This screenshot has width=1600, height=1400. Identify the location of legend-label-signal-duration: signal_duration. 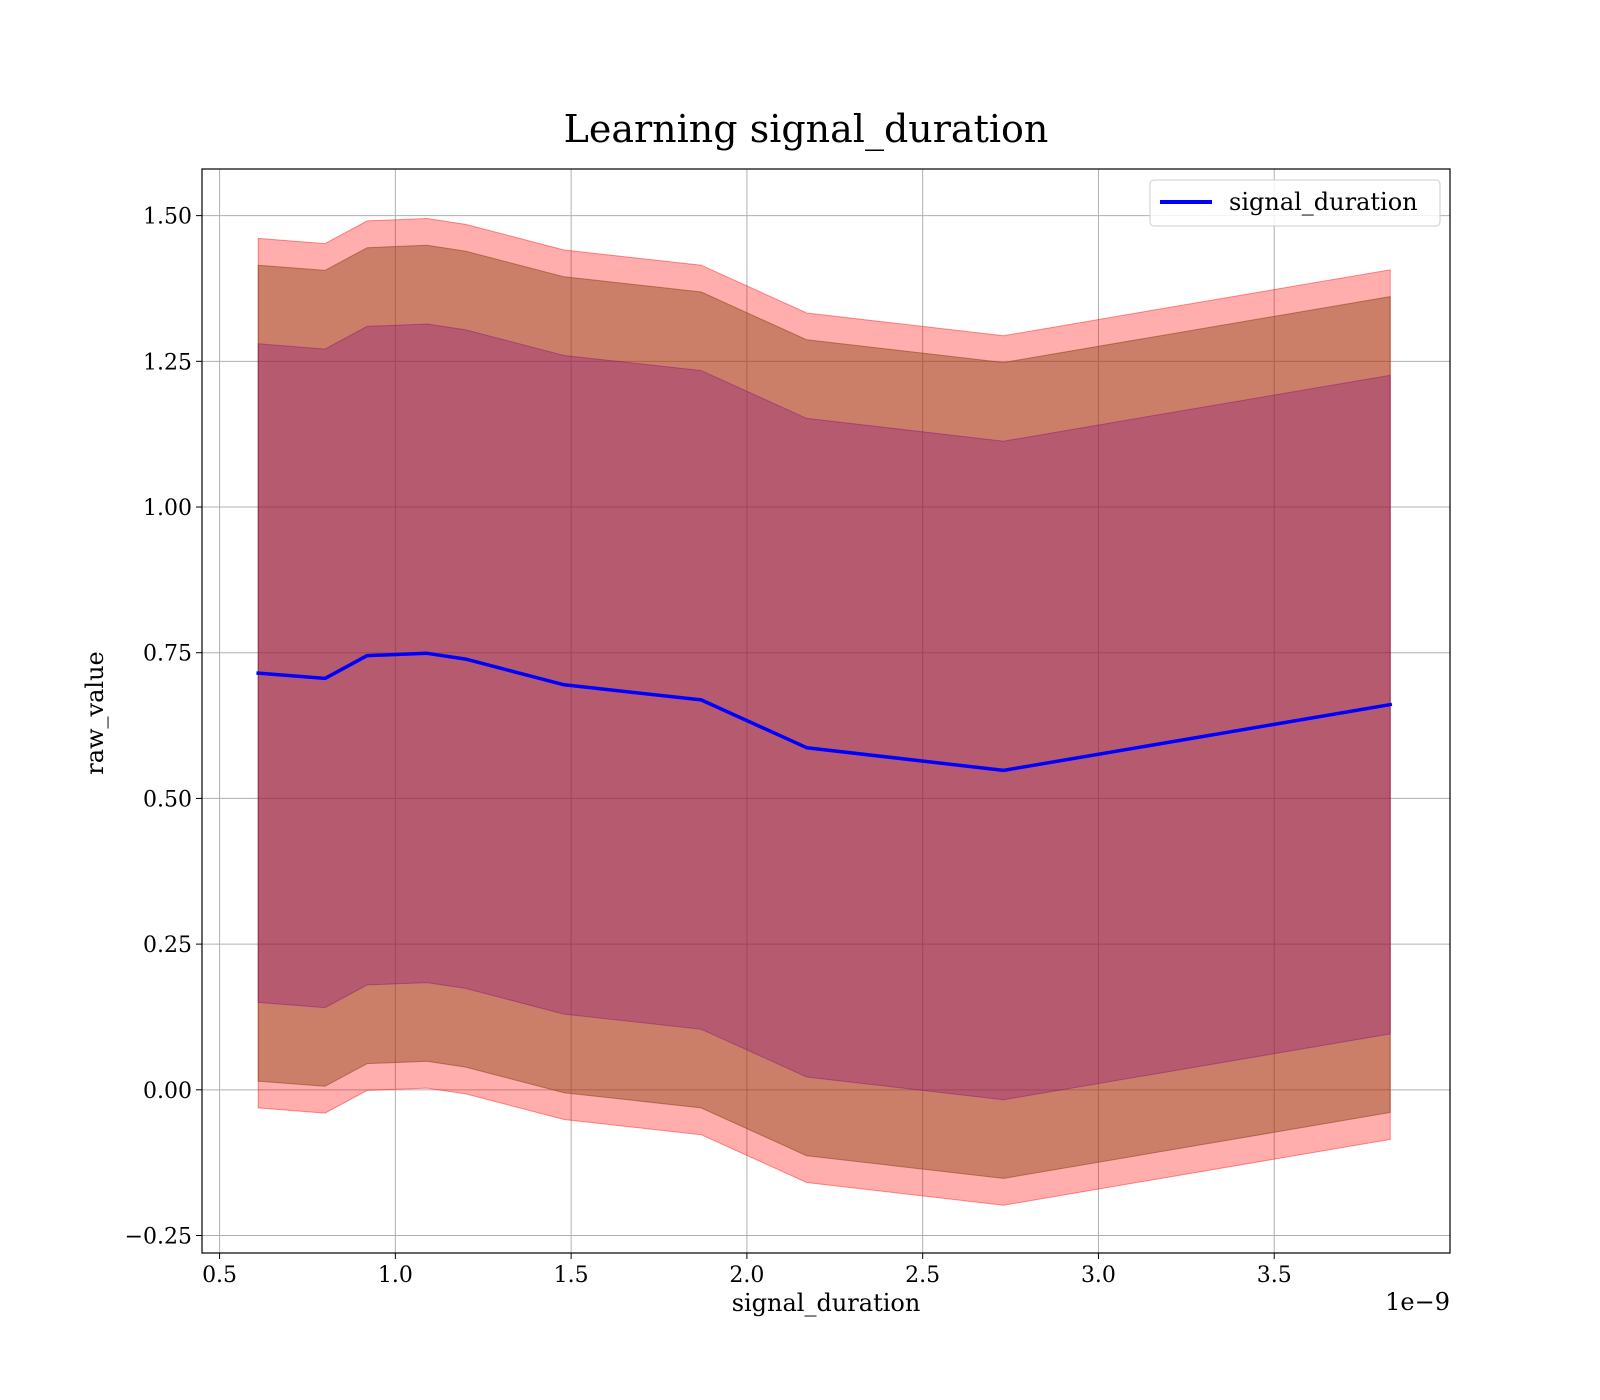
(1323, 202).